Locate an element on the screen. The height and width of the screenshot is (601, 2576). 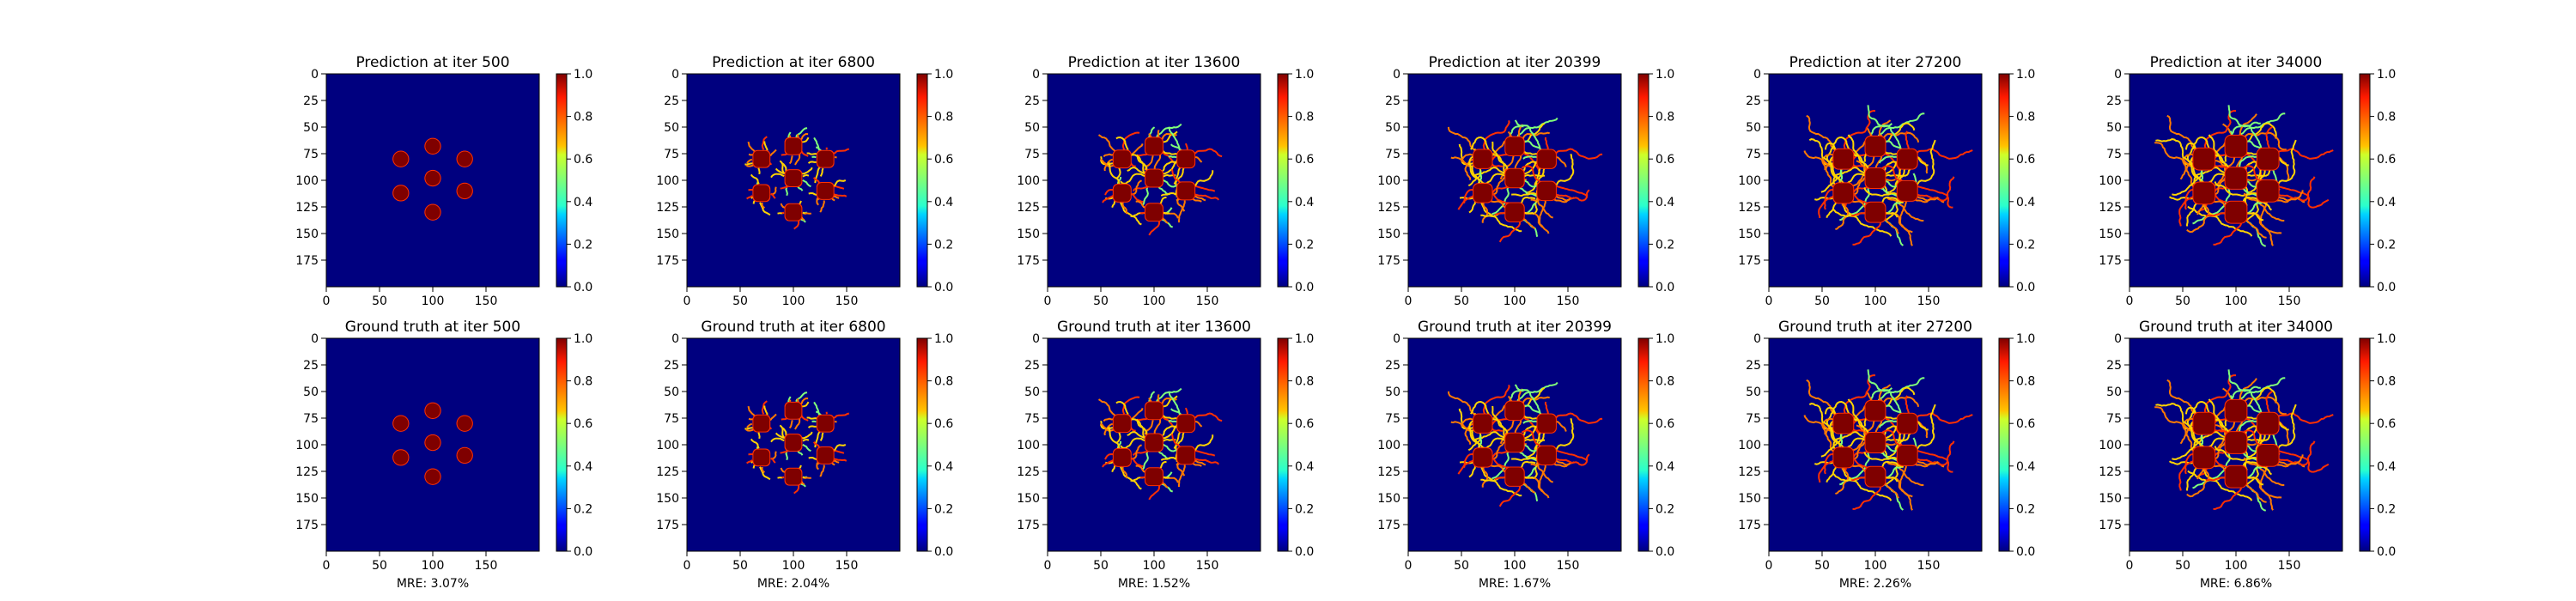
panel-title: Ground truth at iter 500 is located at coordinates (432, 327).